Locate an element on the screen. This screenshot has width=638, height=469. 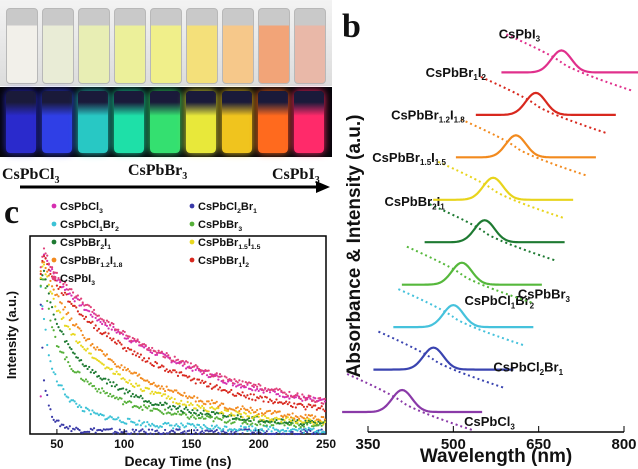
panel-b-letter: b is located at coordinates (351, 26).